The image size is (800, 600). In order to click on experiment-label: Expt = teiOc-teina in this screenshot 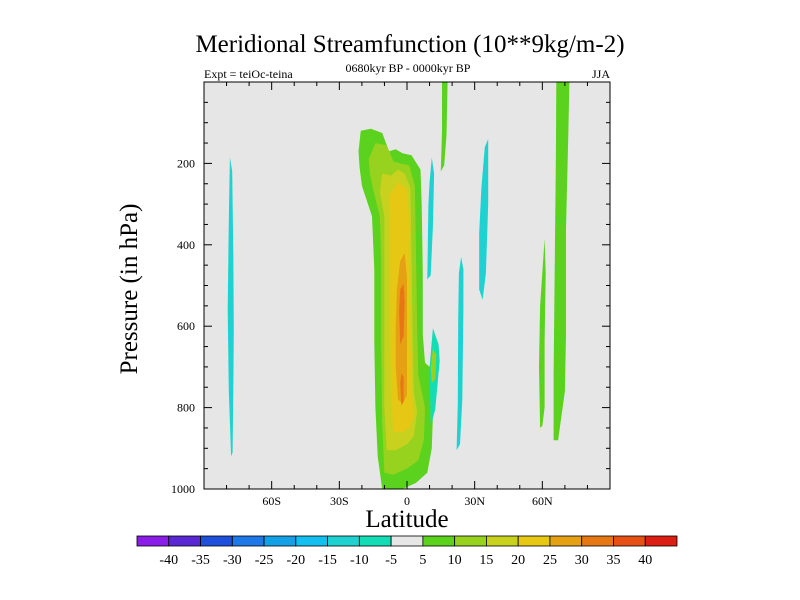, I will do `click(248, 74)`.